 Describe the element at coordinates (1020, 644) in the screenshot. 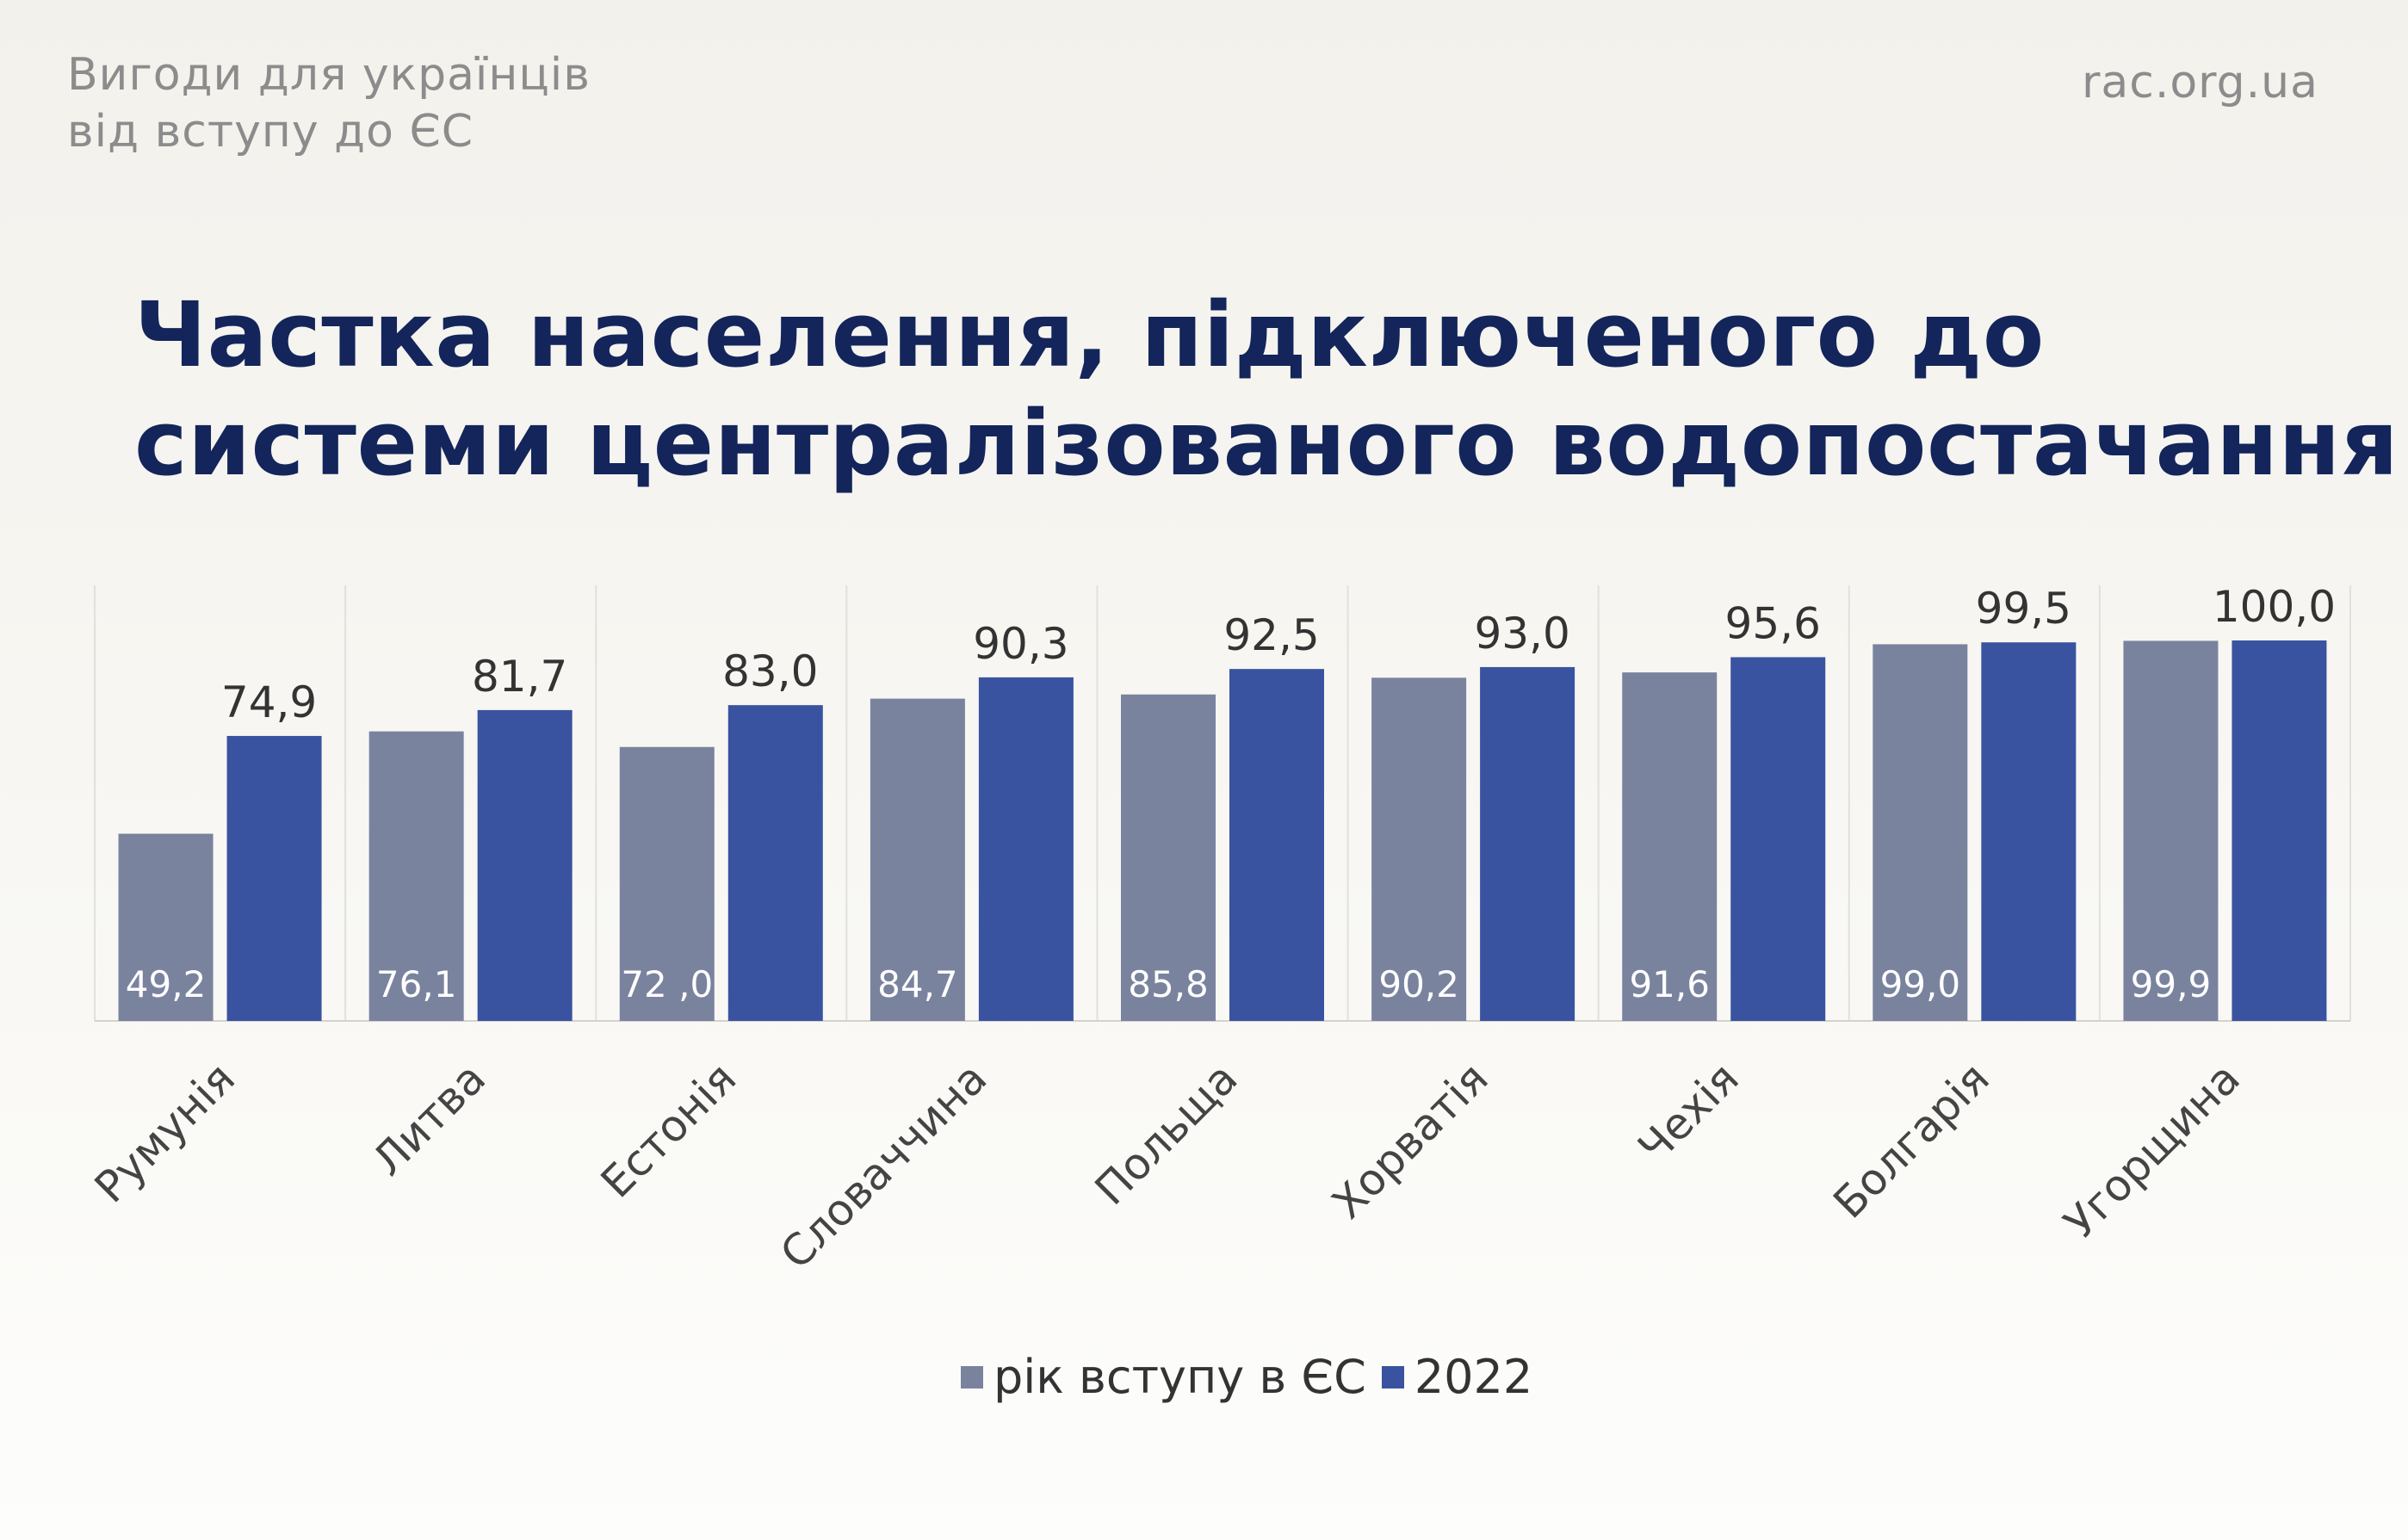

I see `data-label-2022-3: 90,3` at that location.